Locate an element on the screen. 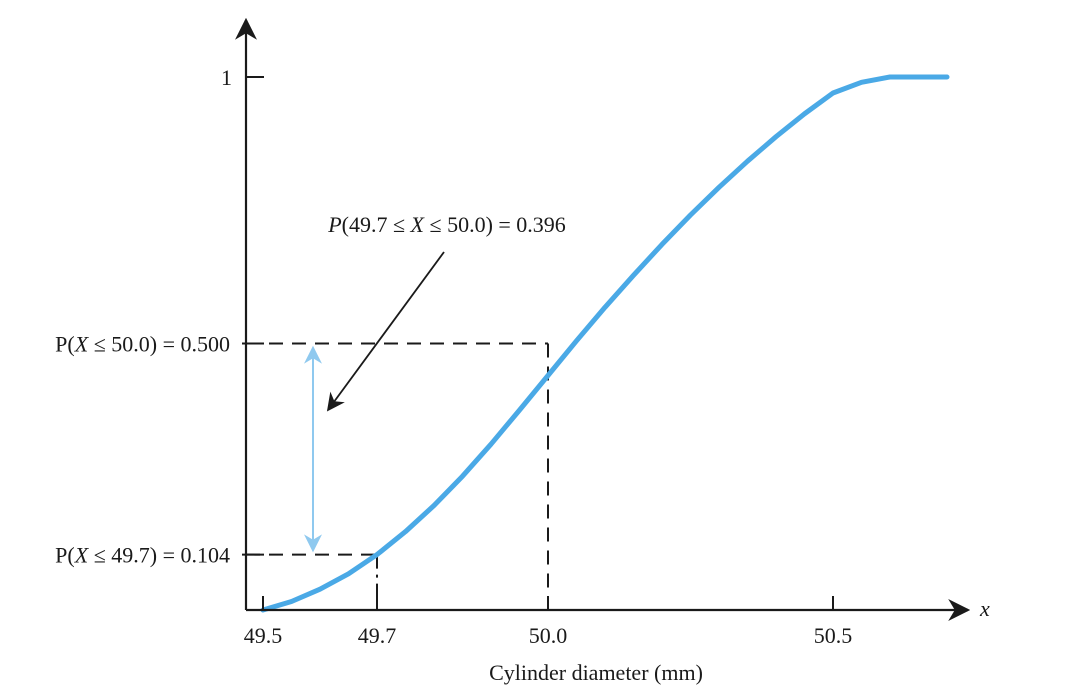  x-axis-title: Cylinder diameter (mm) is located at coordinates (596, 672).